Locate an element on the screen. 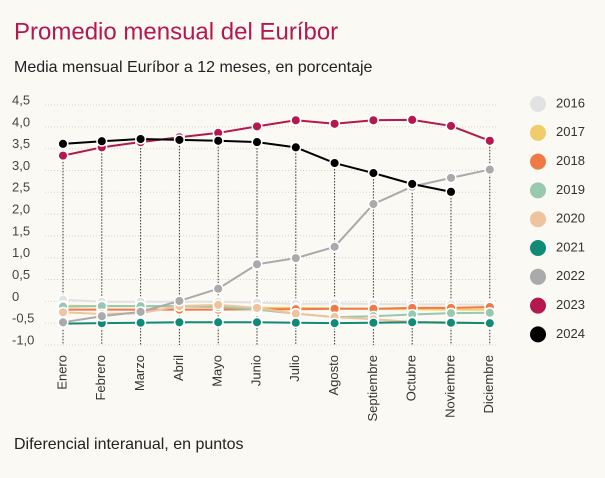 Image resolution: width=605 pixels, height=478 pixels. legend-label: 2021 is located at coordinates (570, 246).